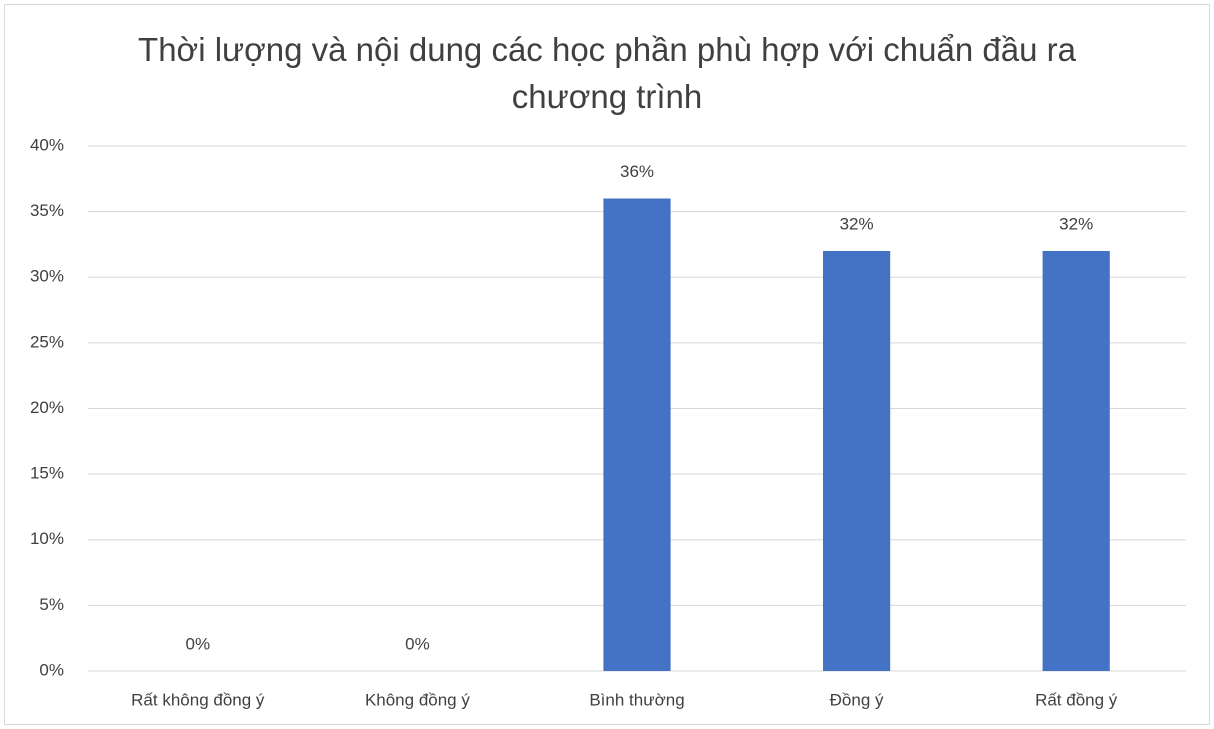  Describe the element at coordinates (47, 144) in the screenshot. I see `y-tick-label: 40%` at that location.